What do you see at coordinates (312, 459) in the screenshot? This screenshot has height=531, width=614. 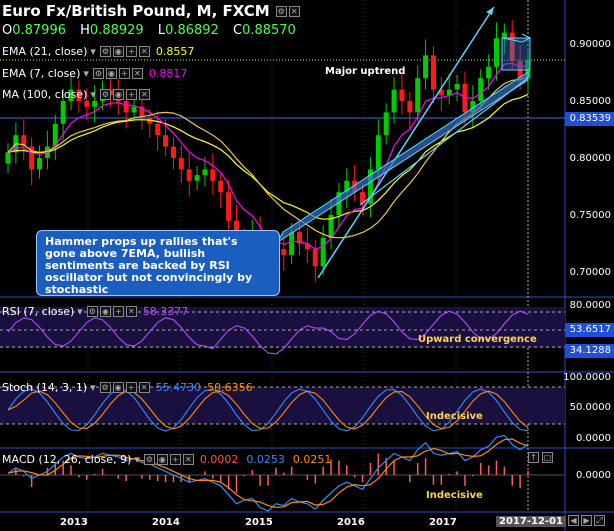 I see `macd-signal-value: 0.0251` at bounding box center [312, 459].